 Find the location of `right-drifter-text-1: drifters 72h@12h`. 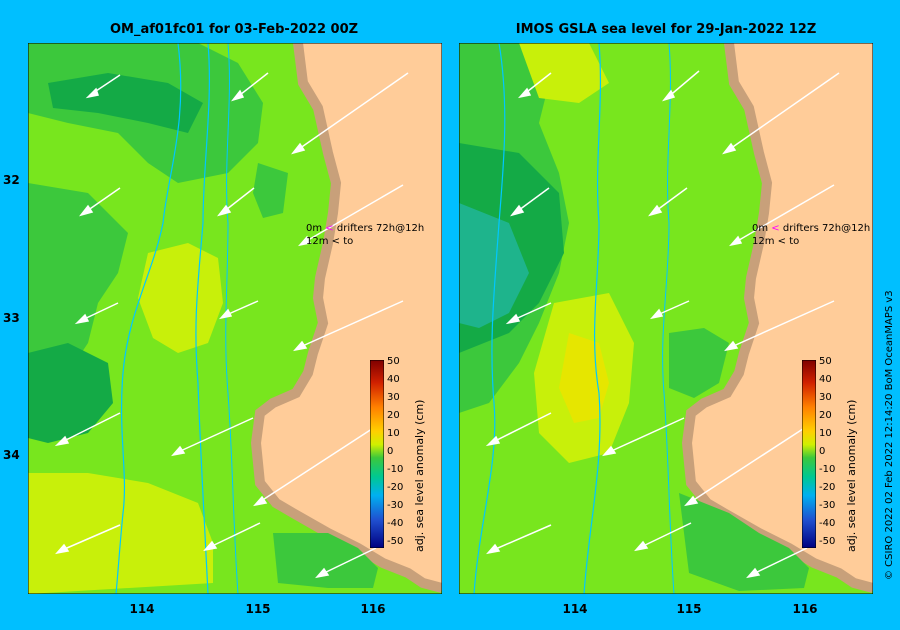

right-drifter-text-1: drifters 72h@12h is located at coordinates (826, 228).